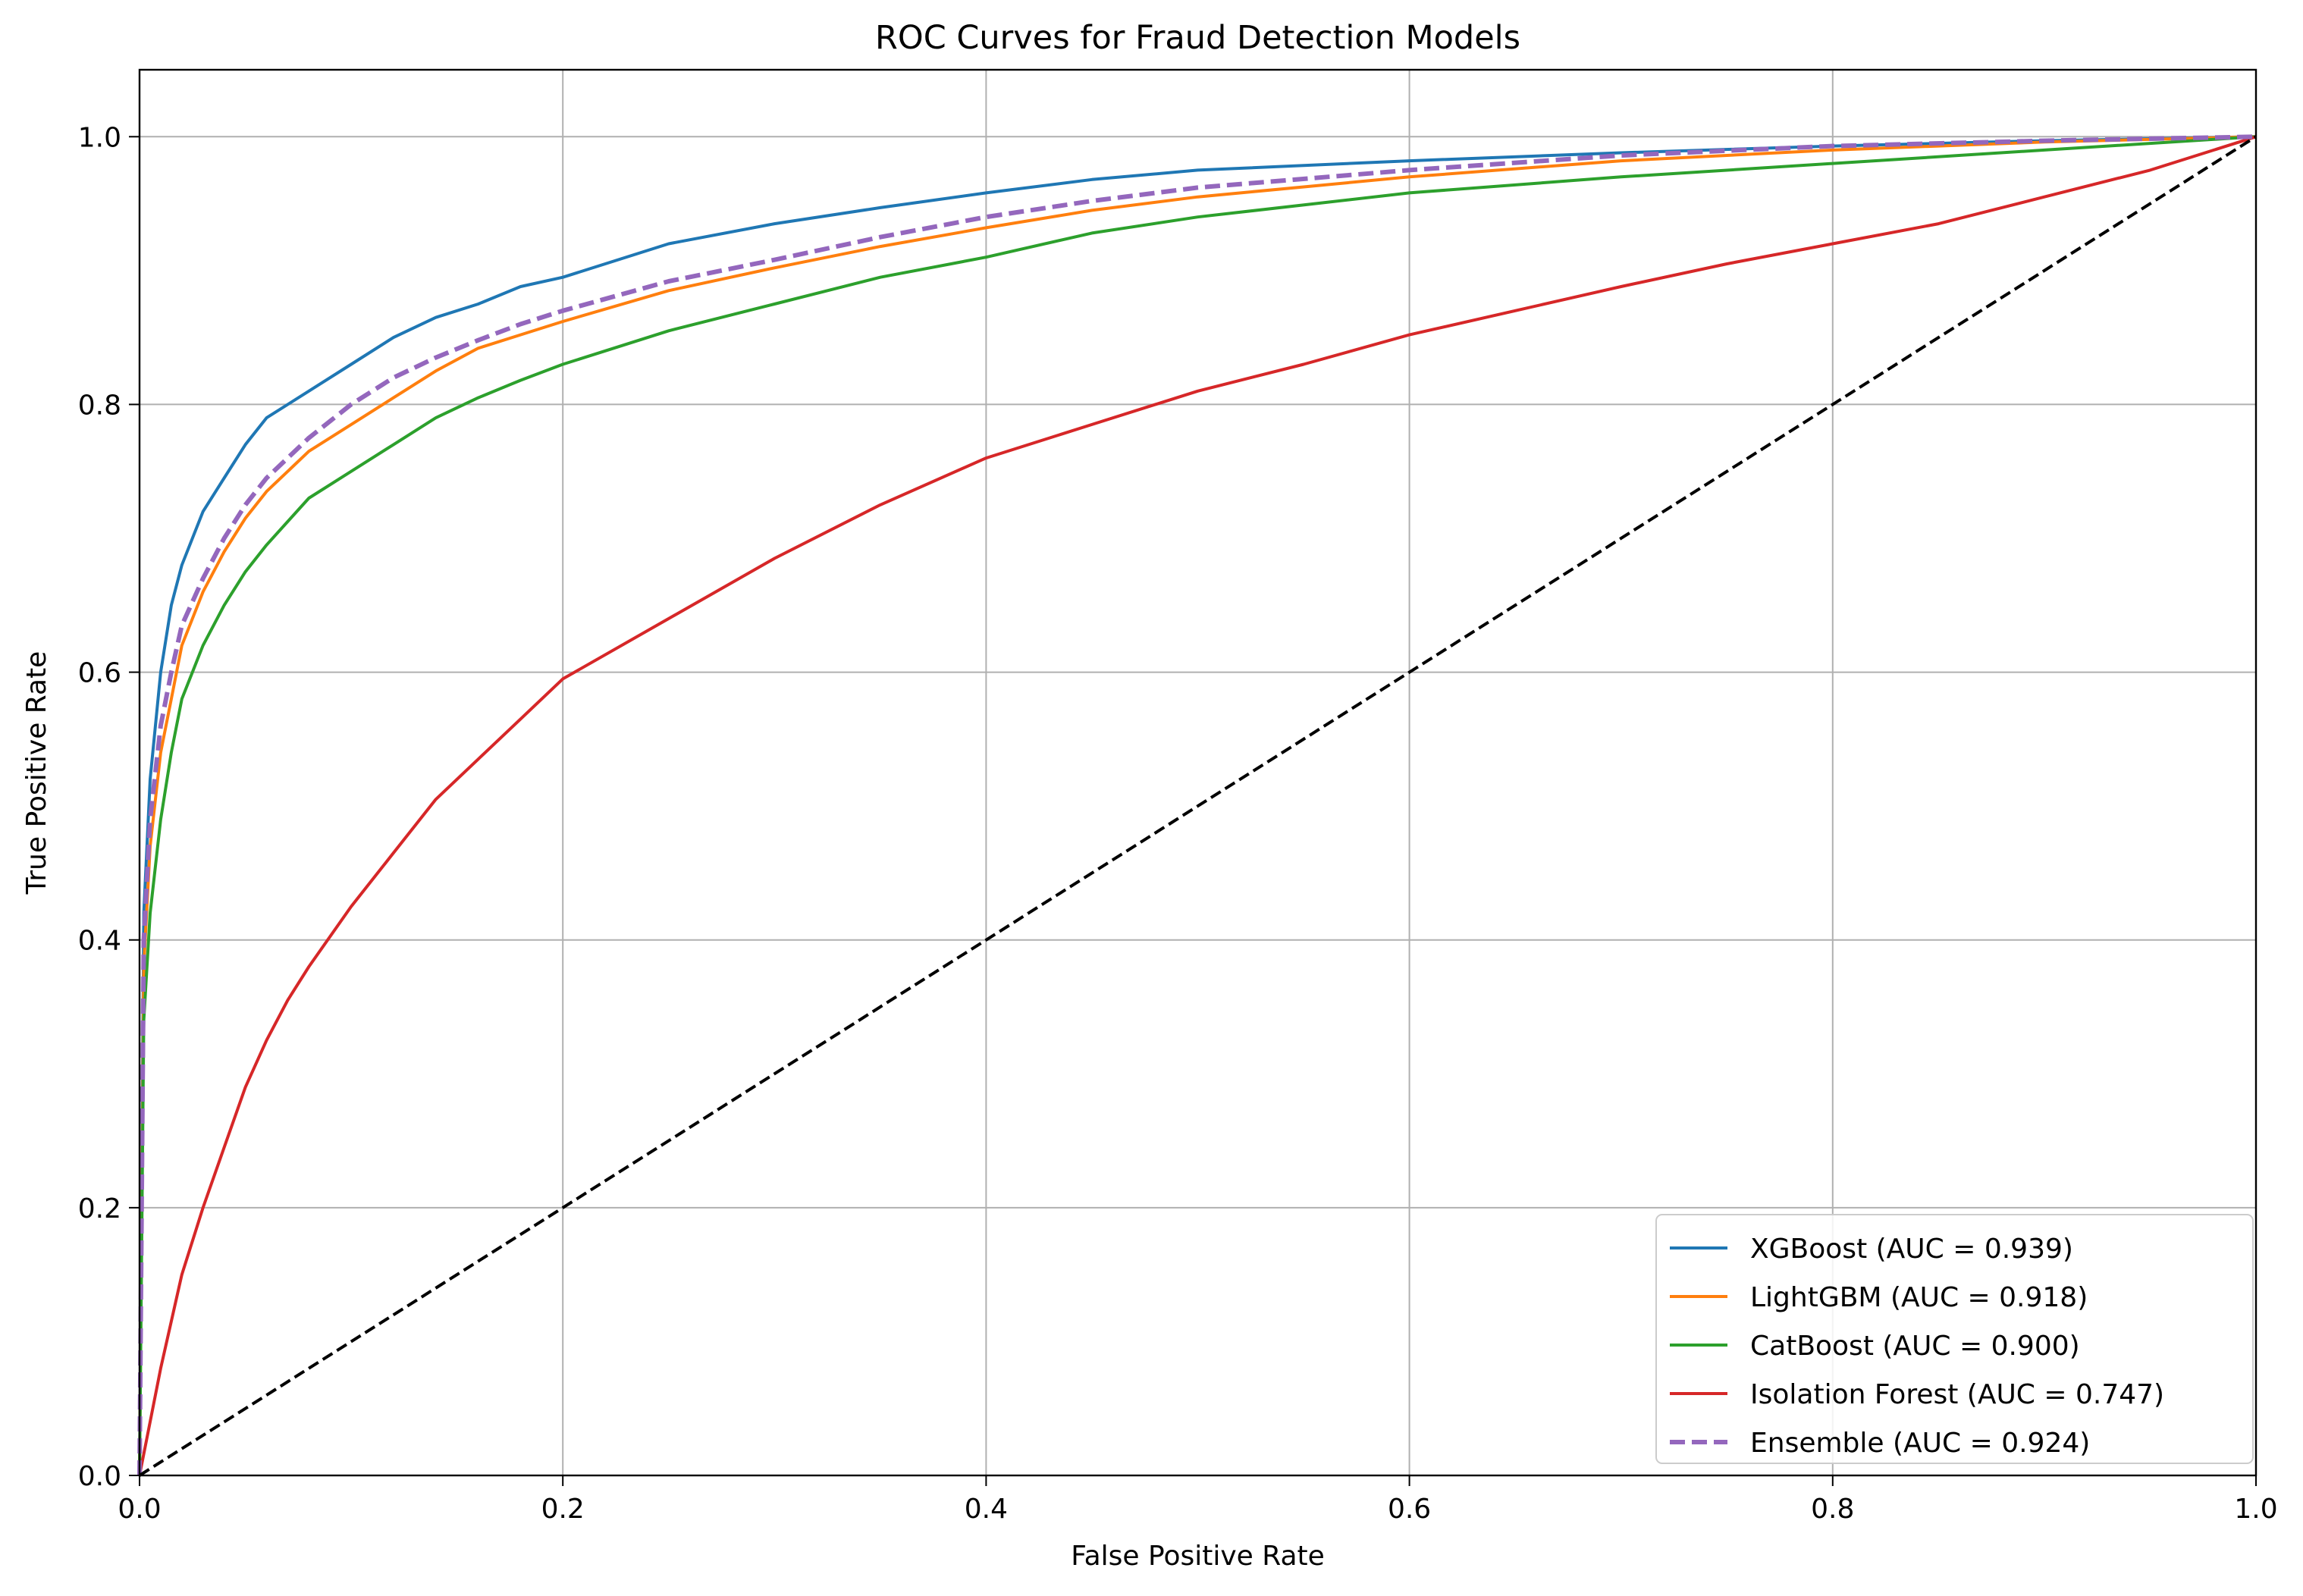  What do you see at coordinates (99, 941) in the screenshot?
I see `y-tick-label: 0.4` at bounding box center [99, 941].